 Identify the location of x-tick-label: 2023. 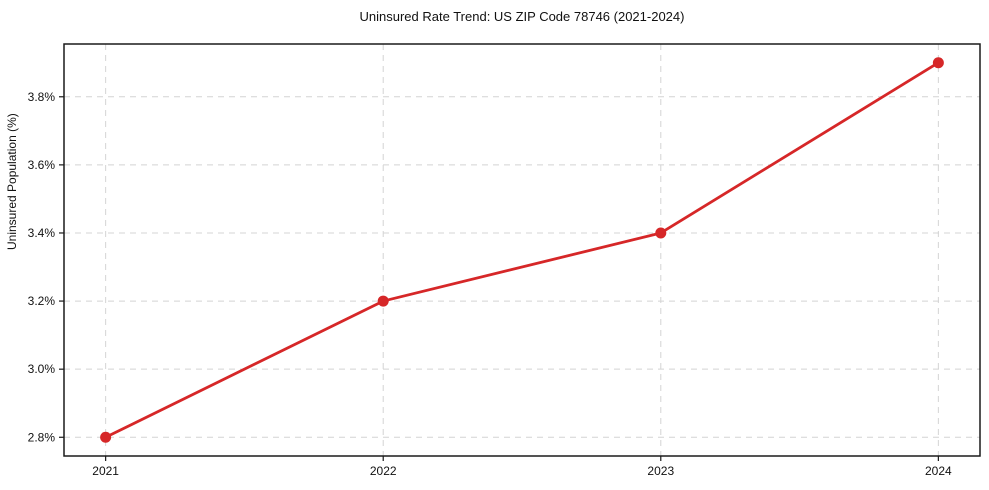
(660, 471).